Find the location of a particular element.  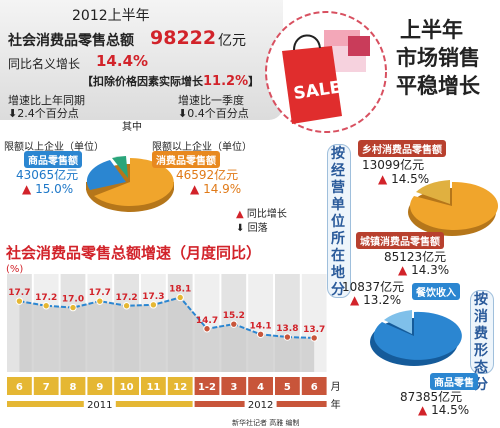

area-fill is located at coordinates (167, 334).